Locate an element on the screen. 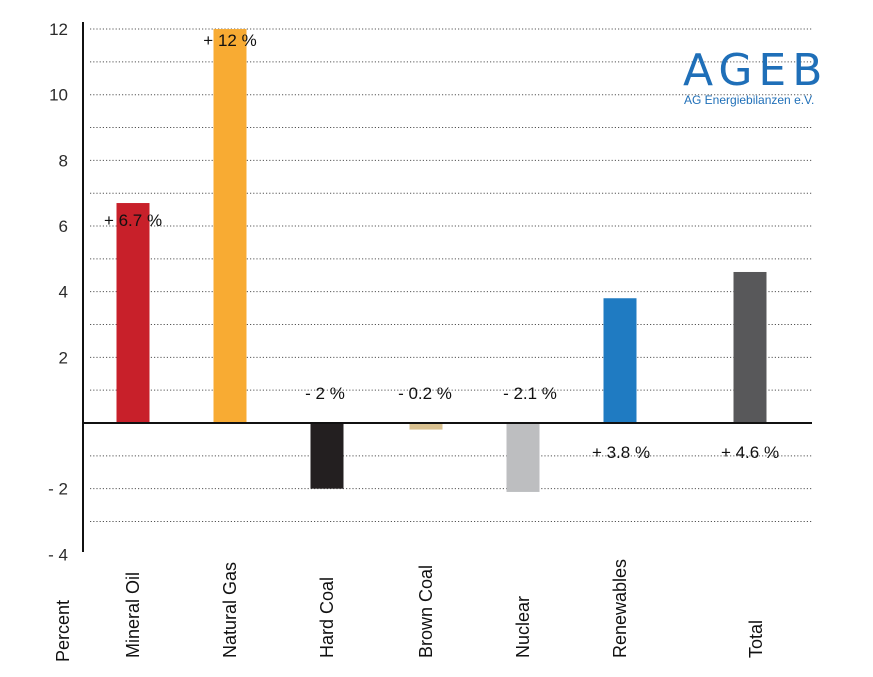 Image resolution: width=873 pixels, height=677 pixels. data-label: + 12 % is located at coordinates (229, 40).